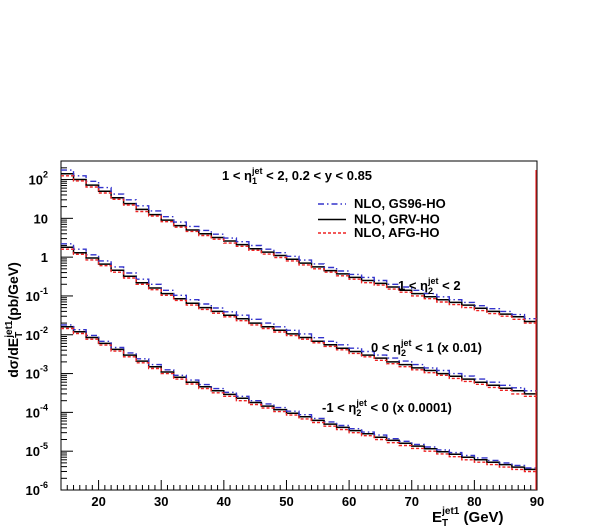 This screenshot has height=529, width=599. I want to click on y-tick-label: 10⁻², so click(37, 334).